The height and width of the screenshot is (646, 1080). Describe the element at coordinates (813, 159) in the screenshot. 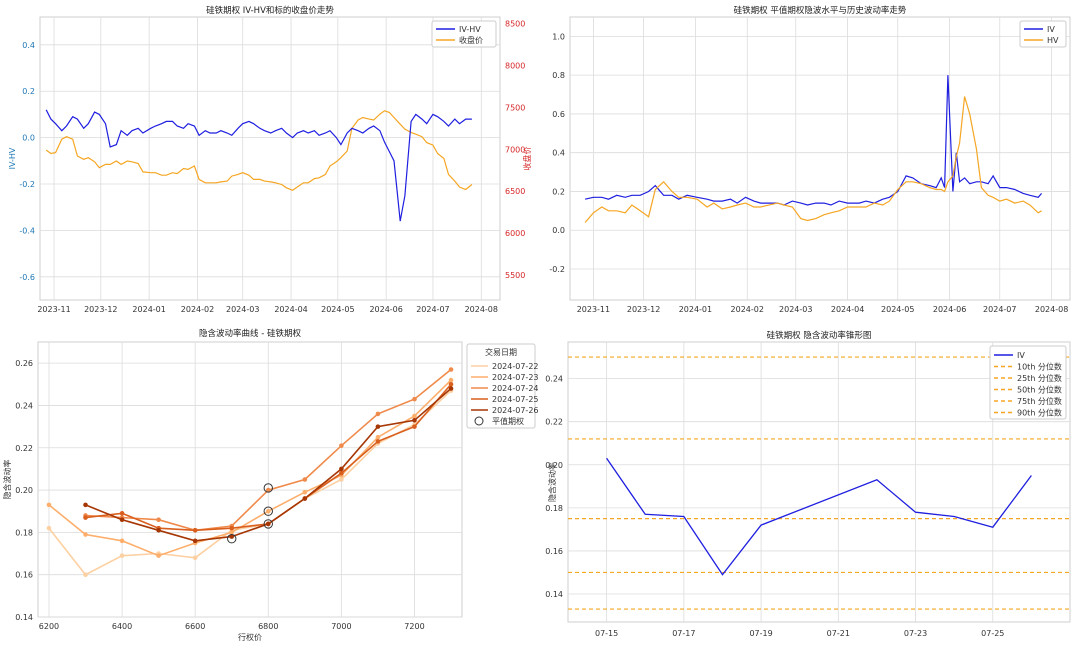

I see `hv-line` at that location.